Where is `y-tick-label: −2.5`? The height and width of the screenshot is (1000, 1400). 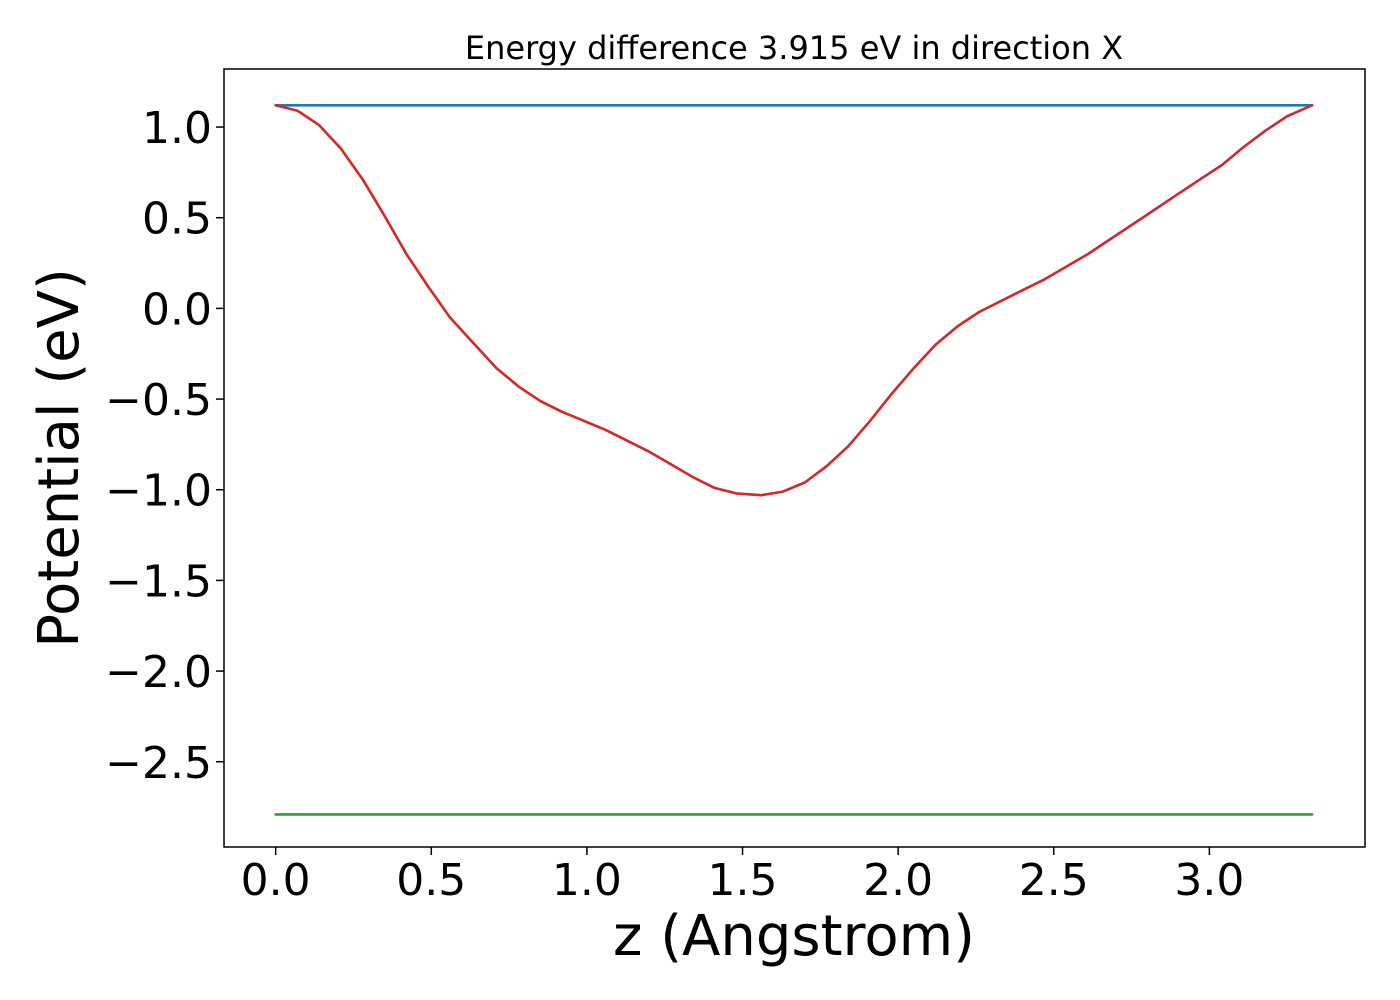 y-tick-label: −2.5 is located at coordinates (158, 763).